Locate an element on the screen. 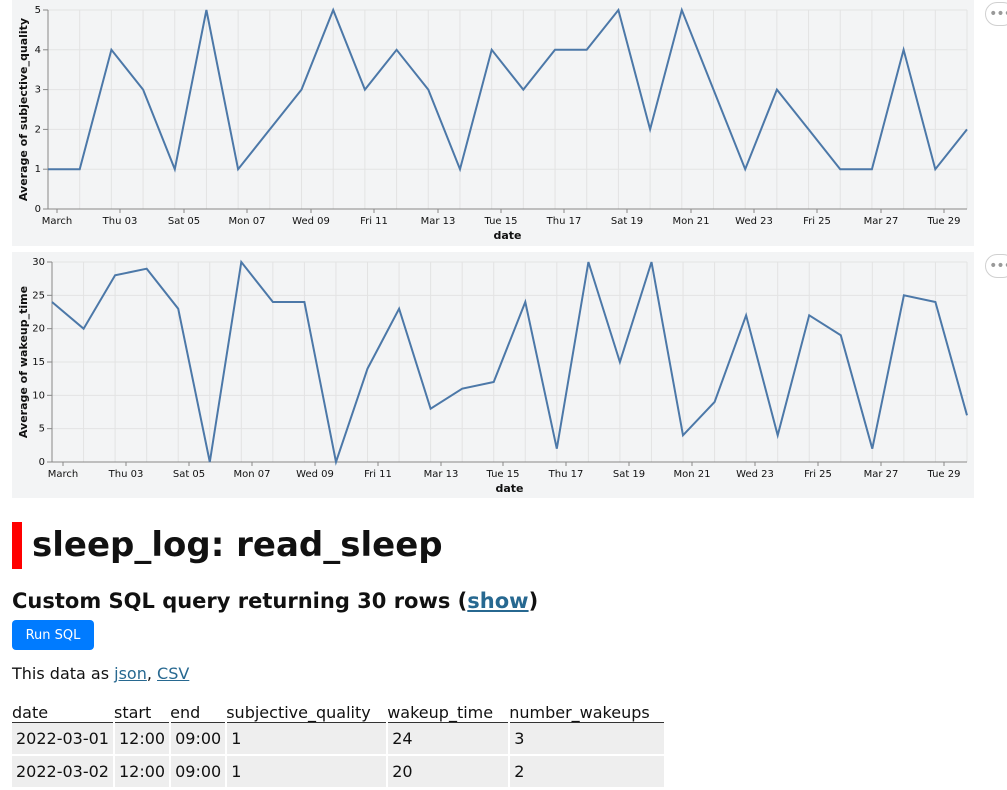  y-tick-label: 3 is located at coordinates (38, 90).